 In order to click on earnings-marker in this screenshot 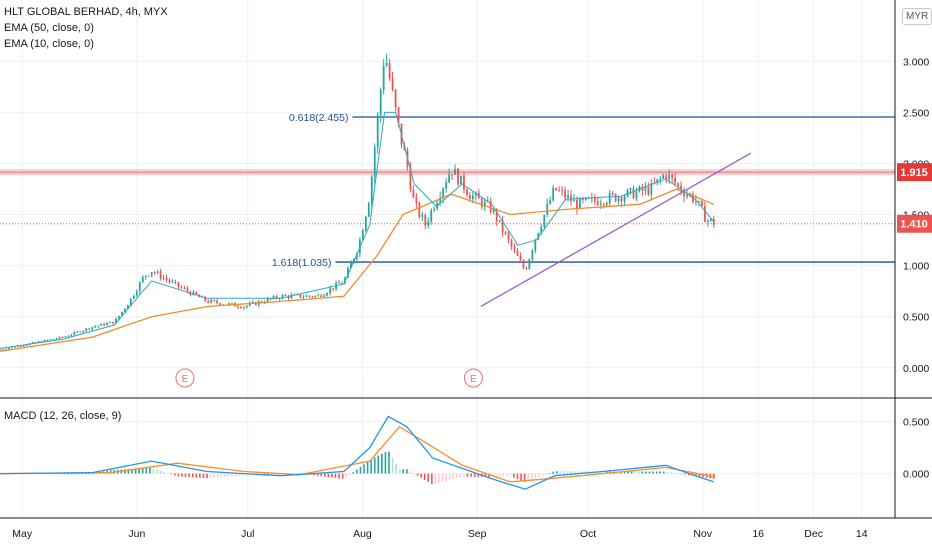, I will do `click(473, 378)`.